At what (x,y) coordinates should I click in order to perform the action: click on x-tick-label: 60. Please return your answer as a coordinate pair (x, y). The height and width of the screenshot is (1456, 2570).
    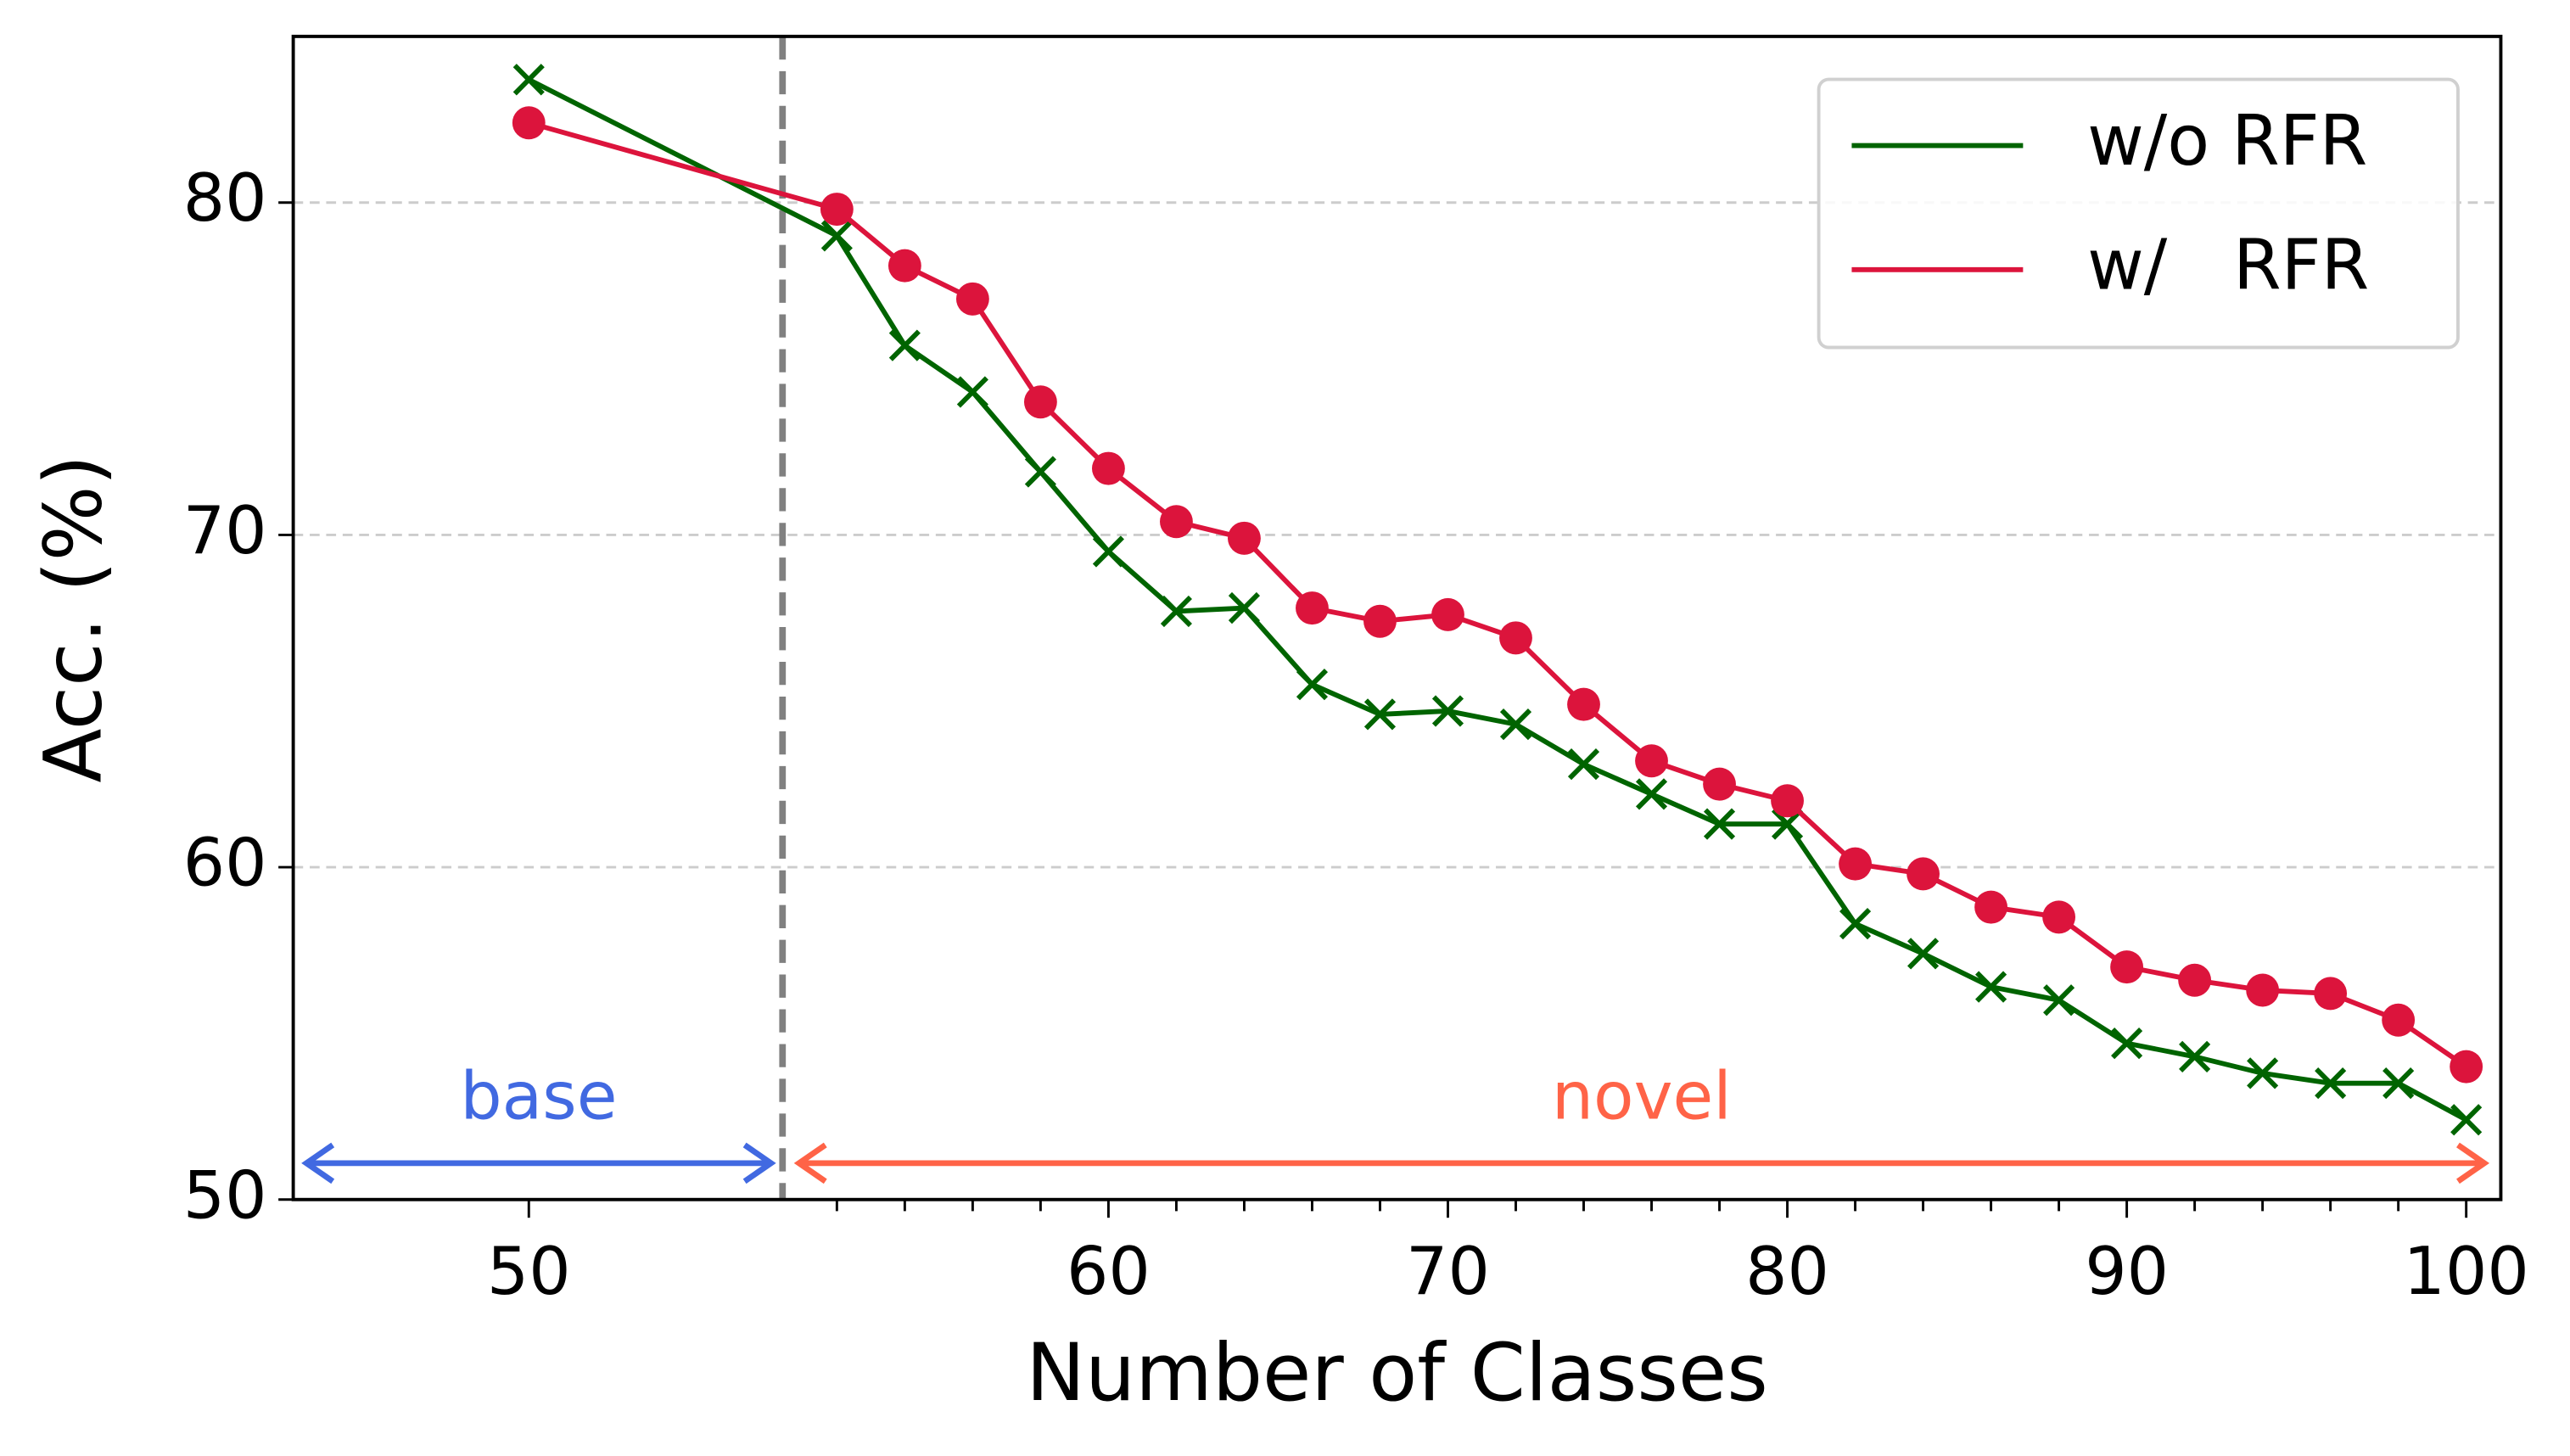
    Looking at the image, I should click on (1109, 1272).